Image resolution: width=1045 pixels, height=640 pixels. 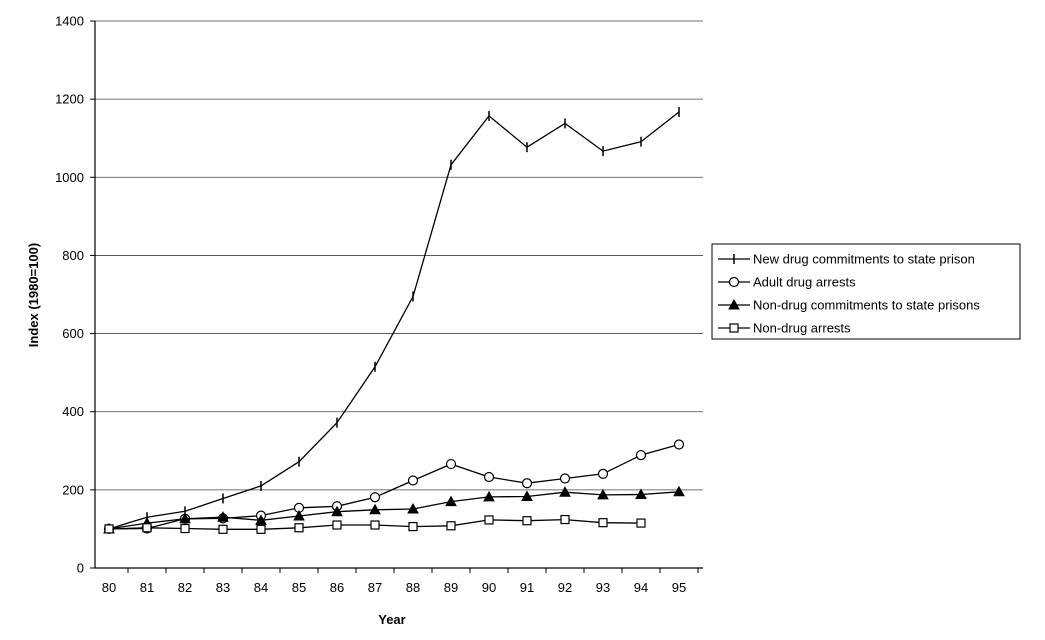 I want to click on legend-label: Non-drug commitments to state prisons, so click(x=866, y=305).